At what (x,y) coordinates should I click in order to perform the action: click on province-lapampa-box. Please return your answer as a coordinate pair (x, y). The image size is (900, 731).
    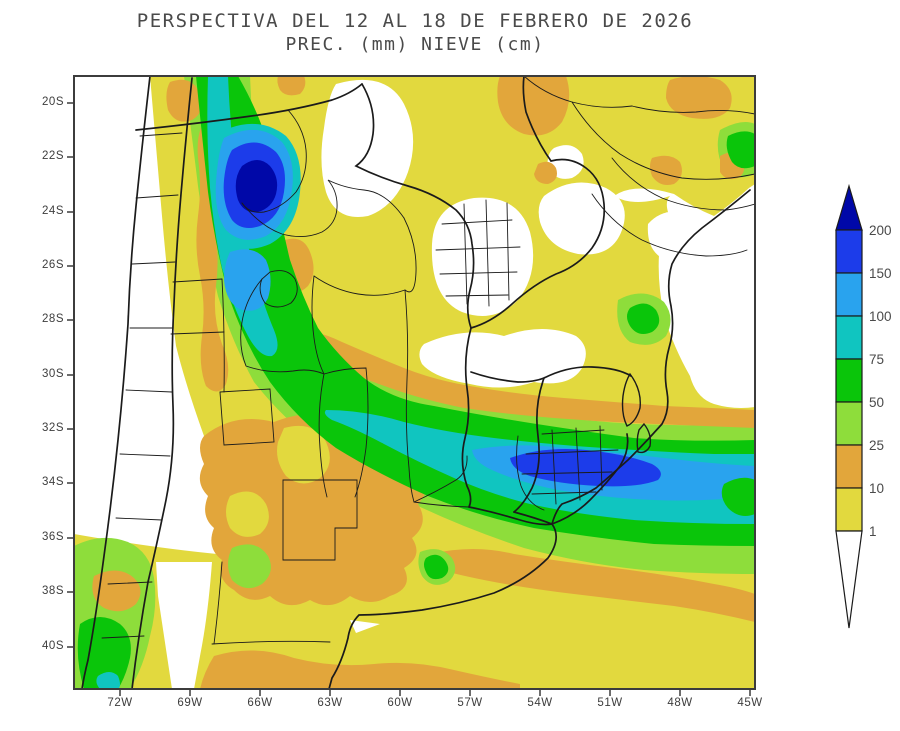
    Looking at the image, I should click on (320, 520).